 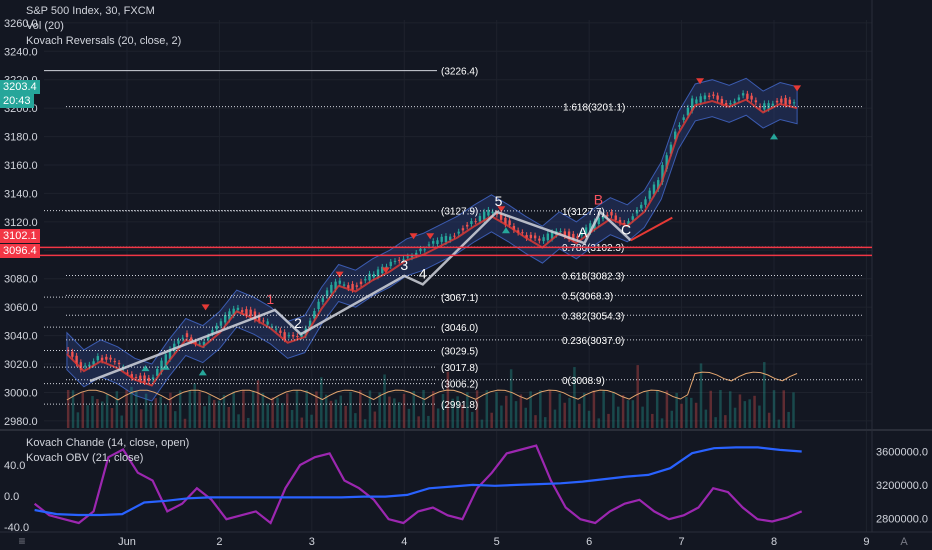 I want to click on wave-label: C, so click(x=626, y=229).